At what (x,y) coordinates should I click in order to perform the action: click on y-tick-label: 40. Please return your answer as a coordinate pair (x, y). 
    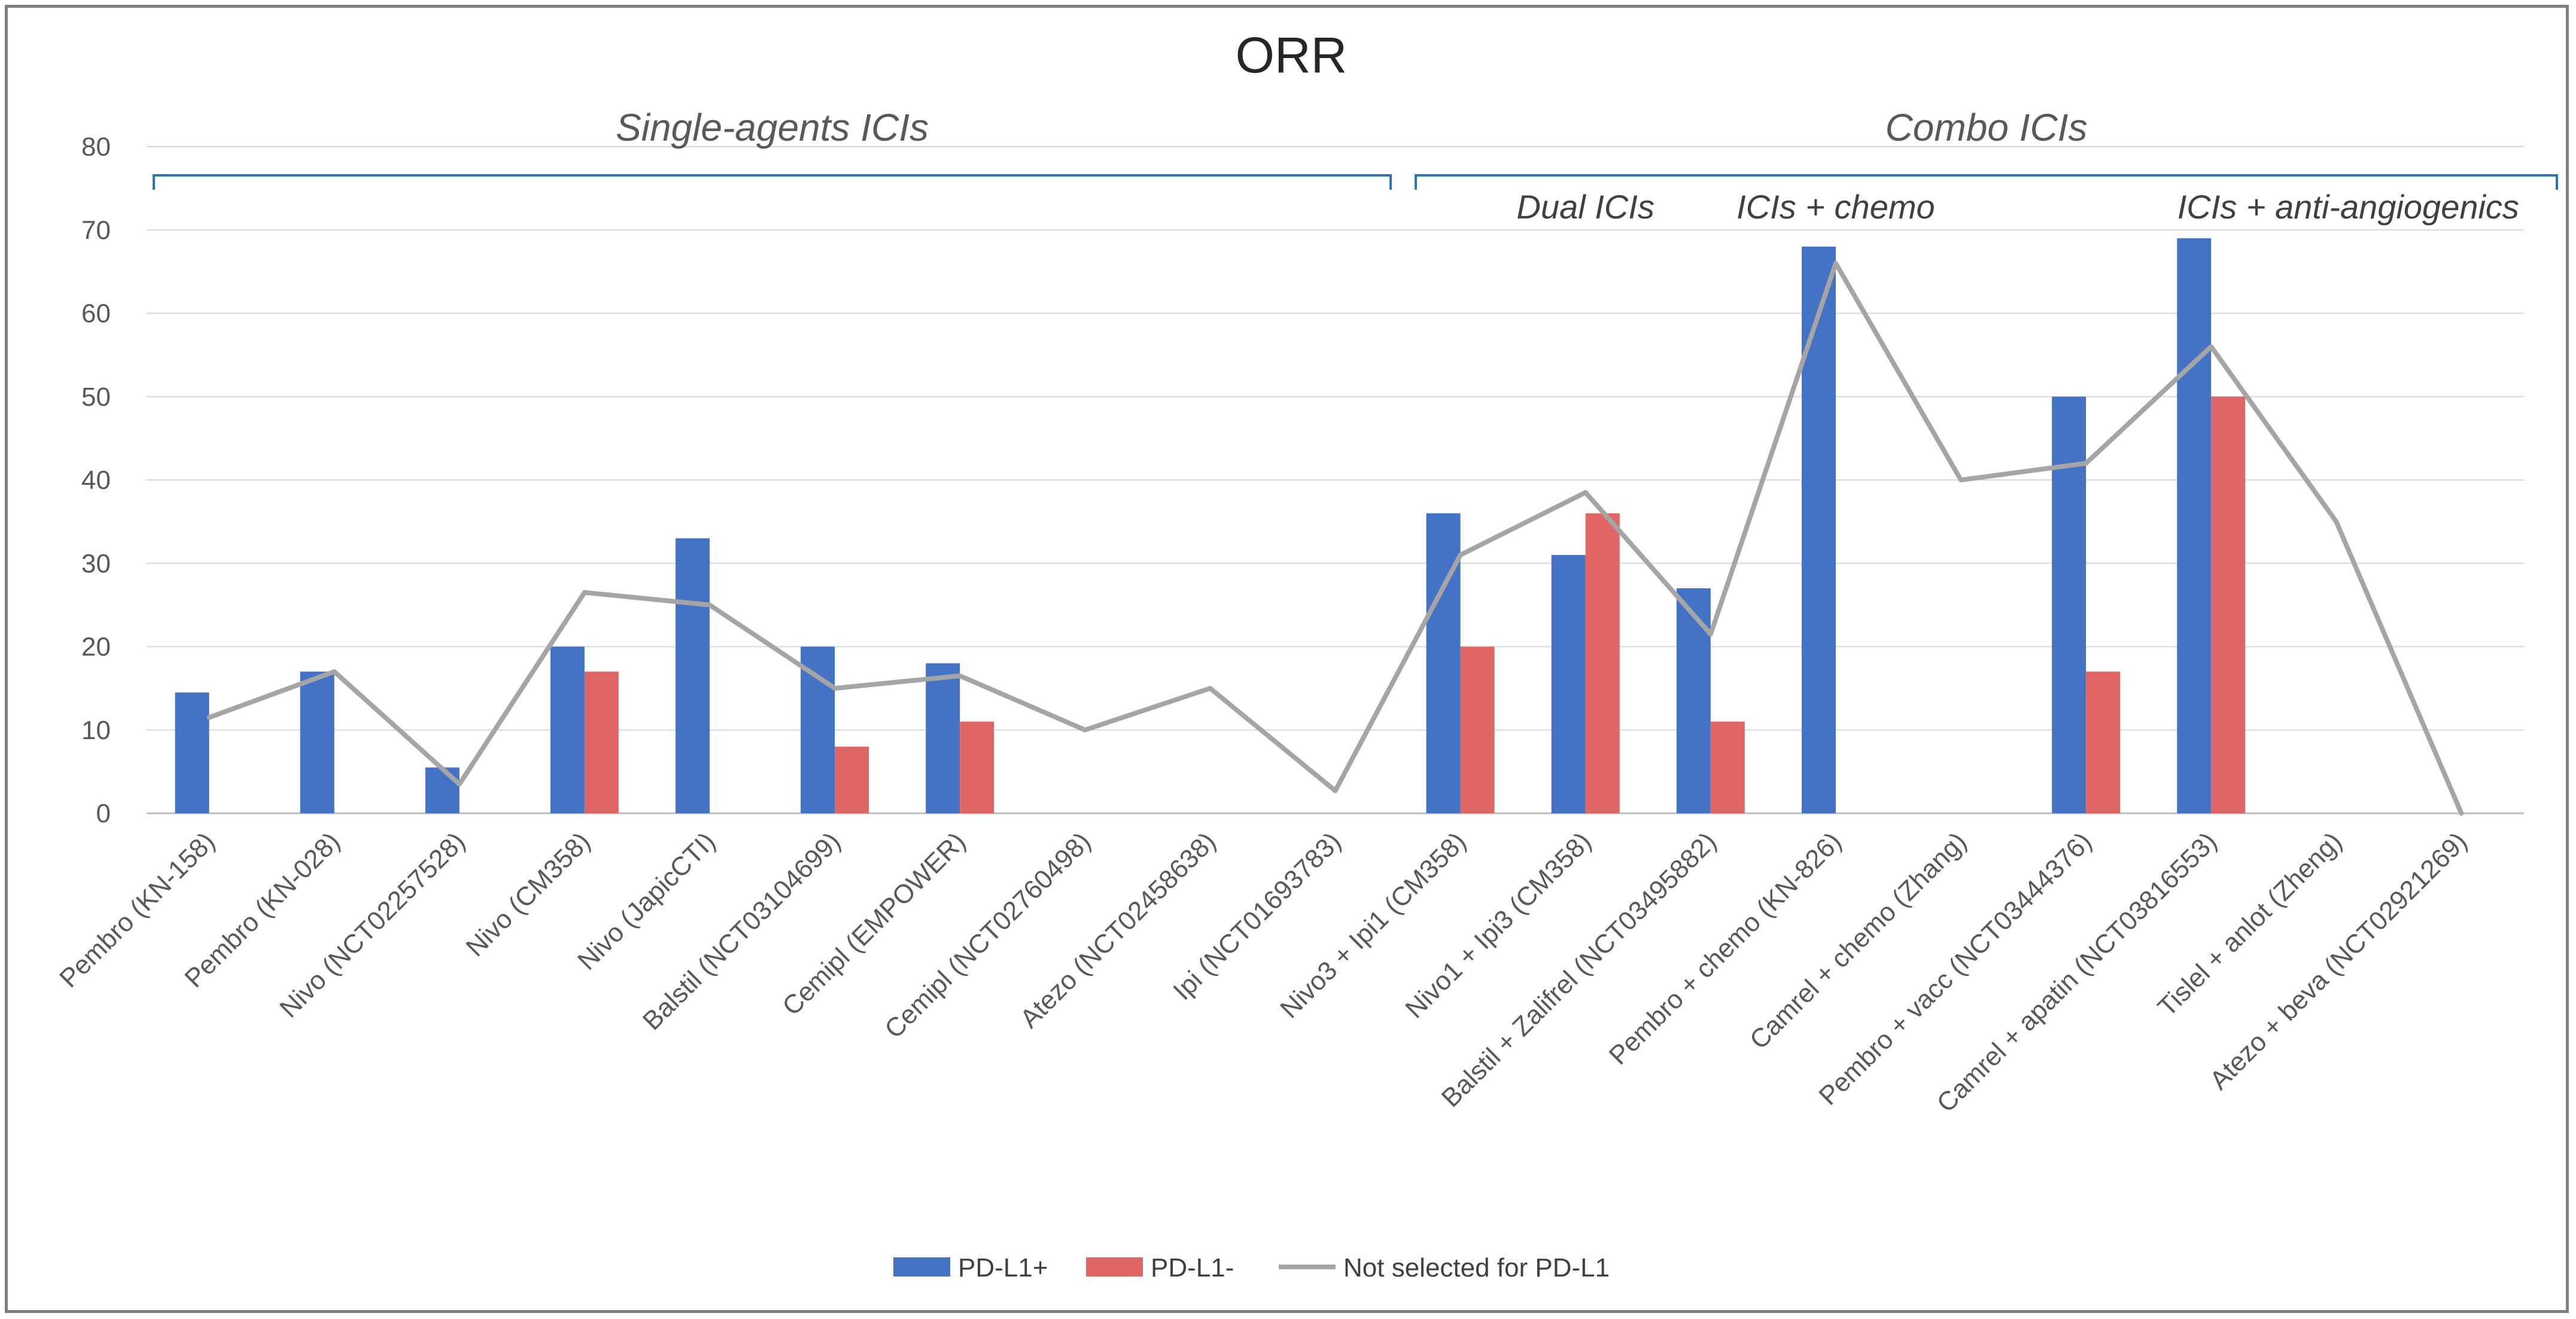
    Looking at the image, I should click on (96, 480).